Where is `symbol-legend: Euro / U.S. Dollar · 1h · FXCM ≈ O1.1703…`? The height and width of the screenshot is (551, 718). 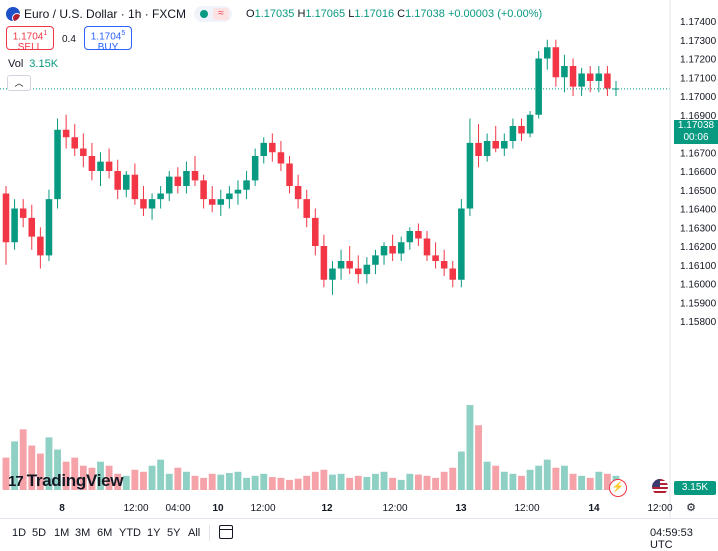 symbol-legend: Euro / U.S. Dollar · 1h · FXCM ≈ O1.1703… is located at coordinates (274, 14).